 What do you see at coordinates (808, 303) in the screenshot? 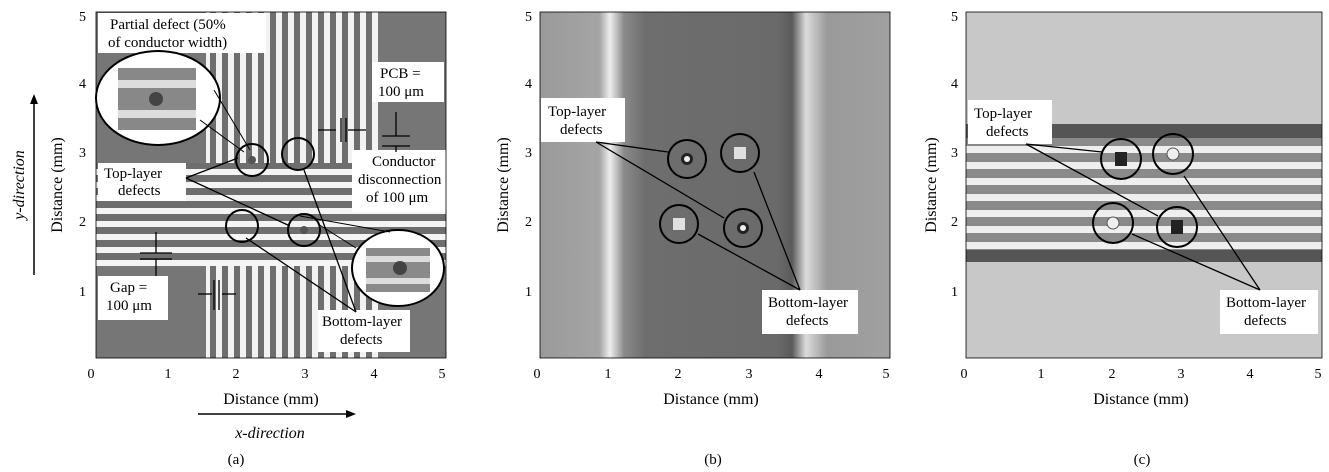
I see `bottom-defects-label-b-1: Bottom-layer` at bounding box center [808, 303].